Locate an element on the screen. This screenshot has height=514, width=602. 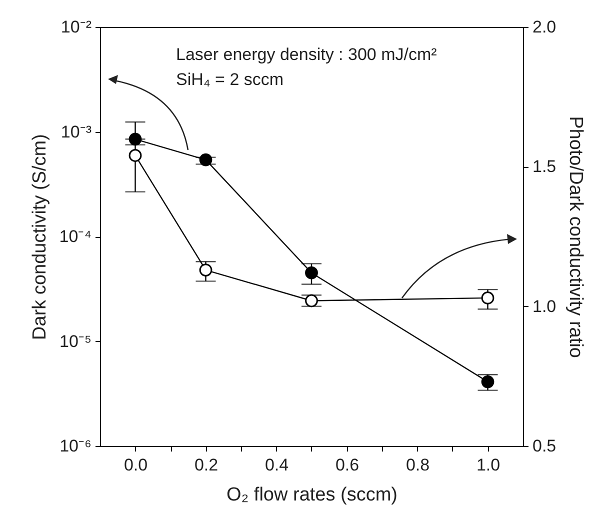
x-axis-title: O₂ flow rates (sccm) is located at coordinates (312, 495).